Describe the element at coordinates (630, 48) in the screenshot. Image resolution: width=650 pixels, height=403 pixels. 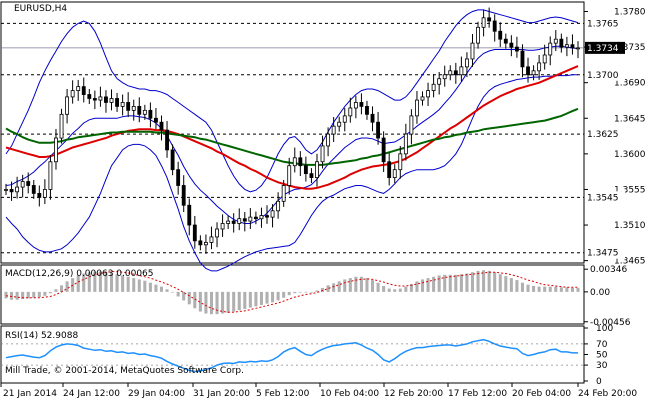
I see `price-axis-tick-label: 1.3735` at that location.